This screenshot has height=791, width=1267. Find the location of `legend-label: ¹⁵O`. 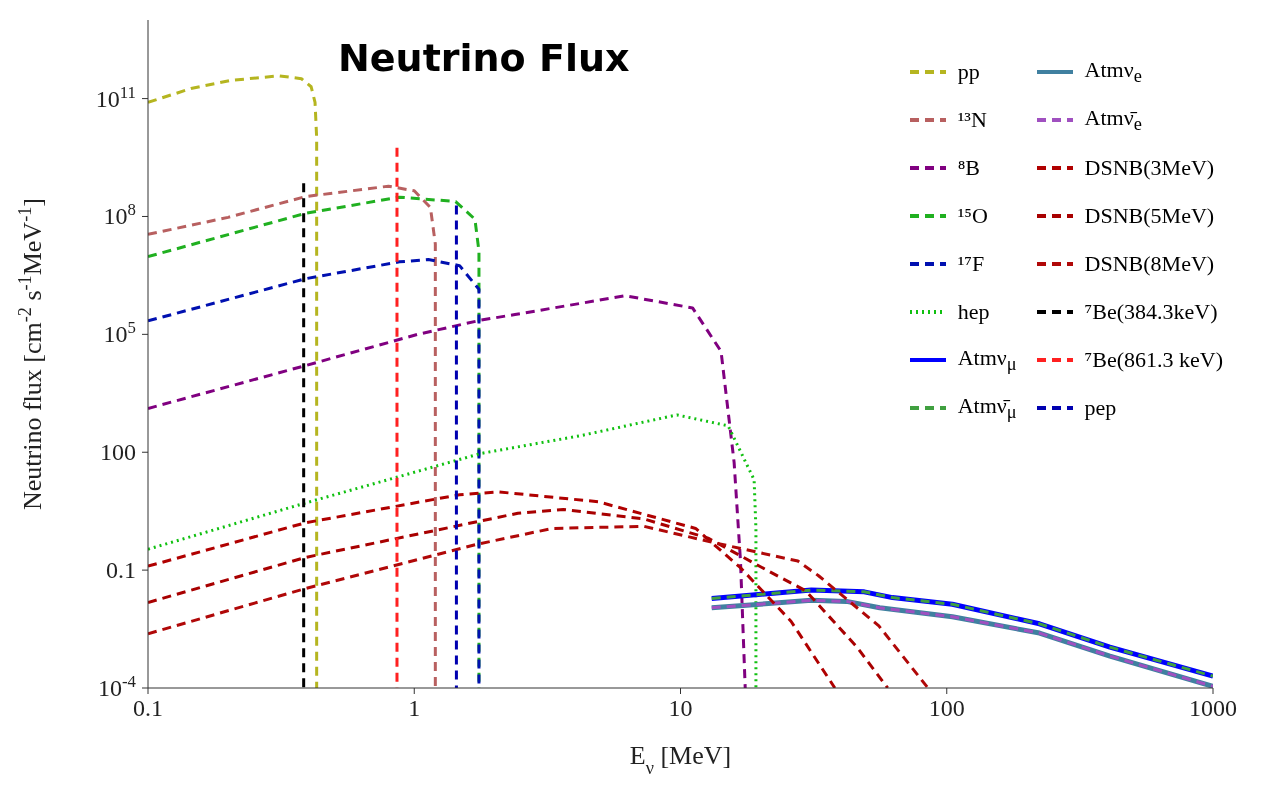

legend-label: ¹⁵O is located at coordinates (972, 216).